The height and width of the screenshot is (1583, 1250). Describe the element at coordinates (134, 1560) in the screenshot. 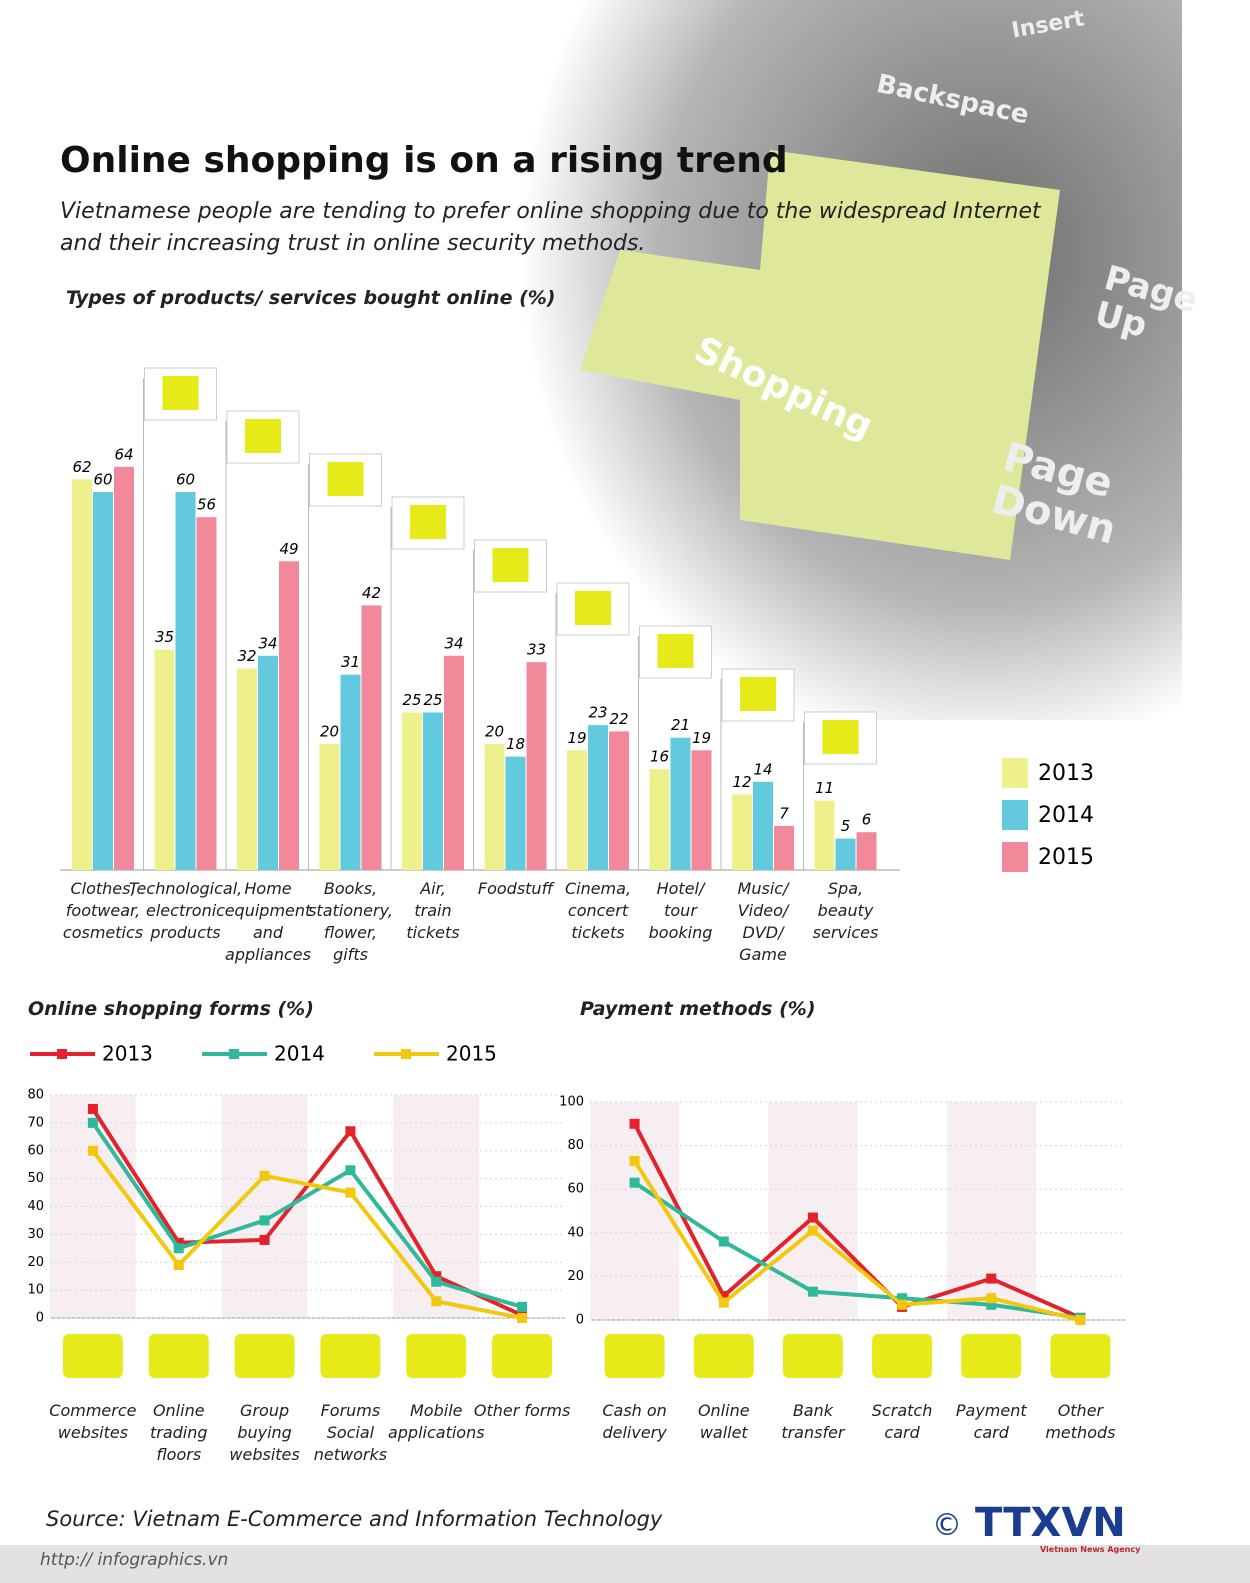

I see `url: http:// infographics.vn` at that location.